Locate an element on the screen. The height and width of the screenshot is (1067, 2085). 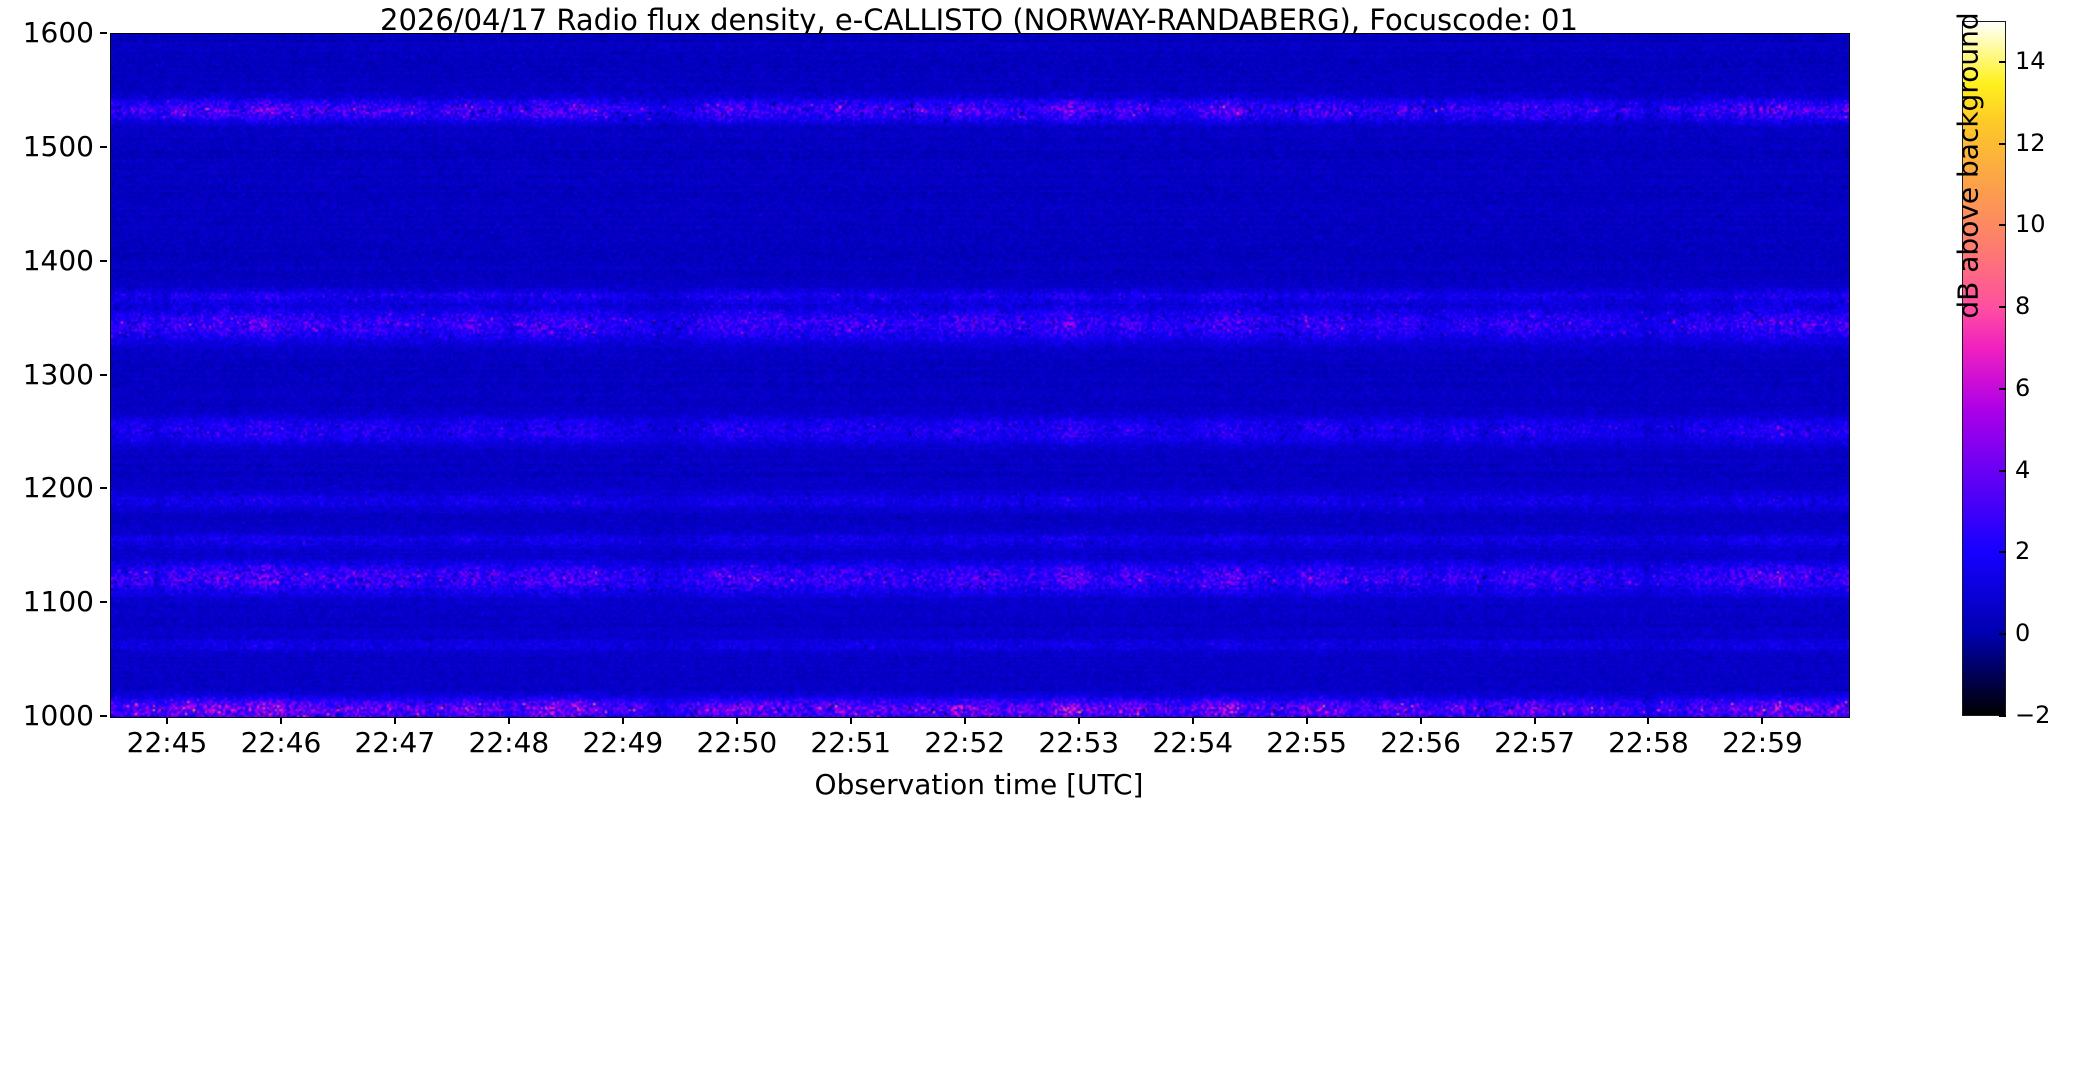
x-tick-label: 22:58 is located at coordinates (1648, 742).